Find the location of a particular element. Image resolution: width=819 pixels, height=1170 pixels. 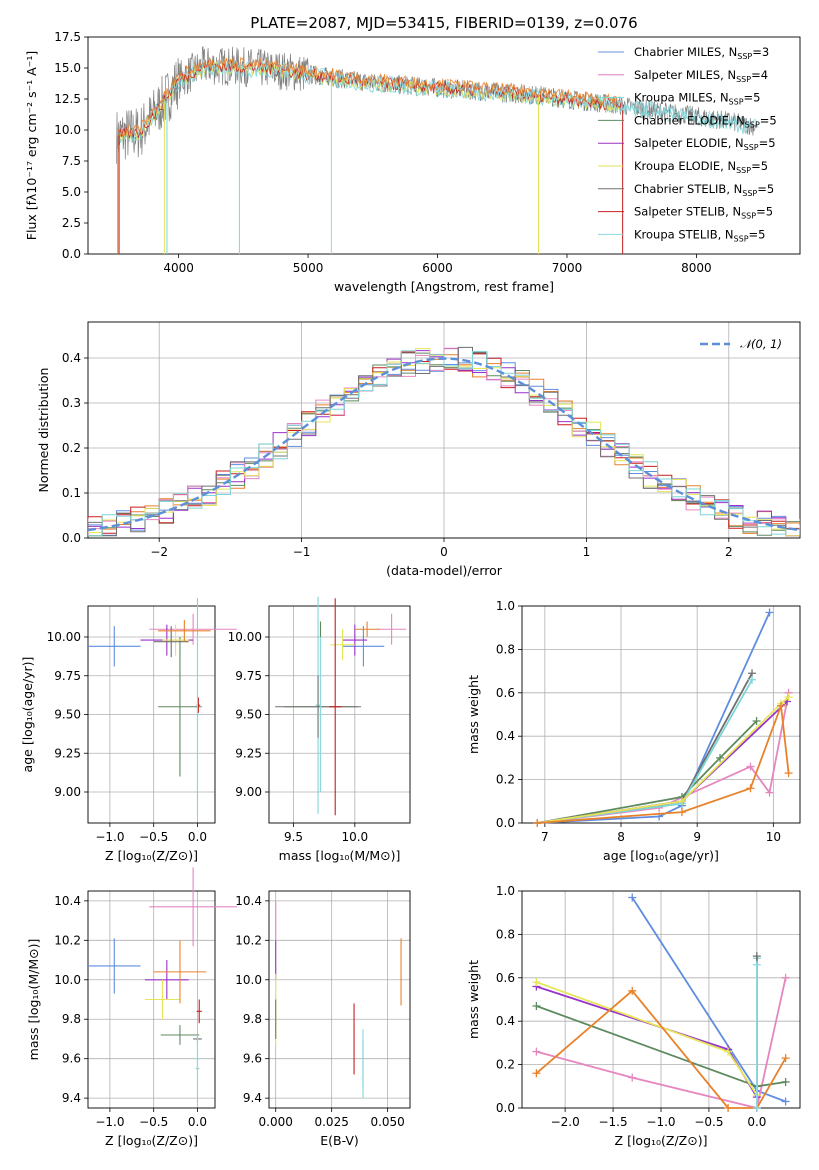

legend-label: Chabrier STELIB, NSSP=5 is located at coordinates (704, 190).